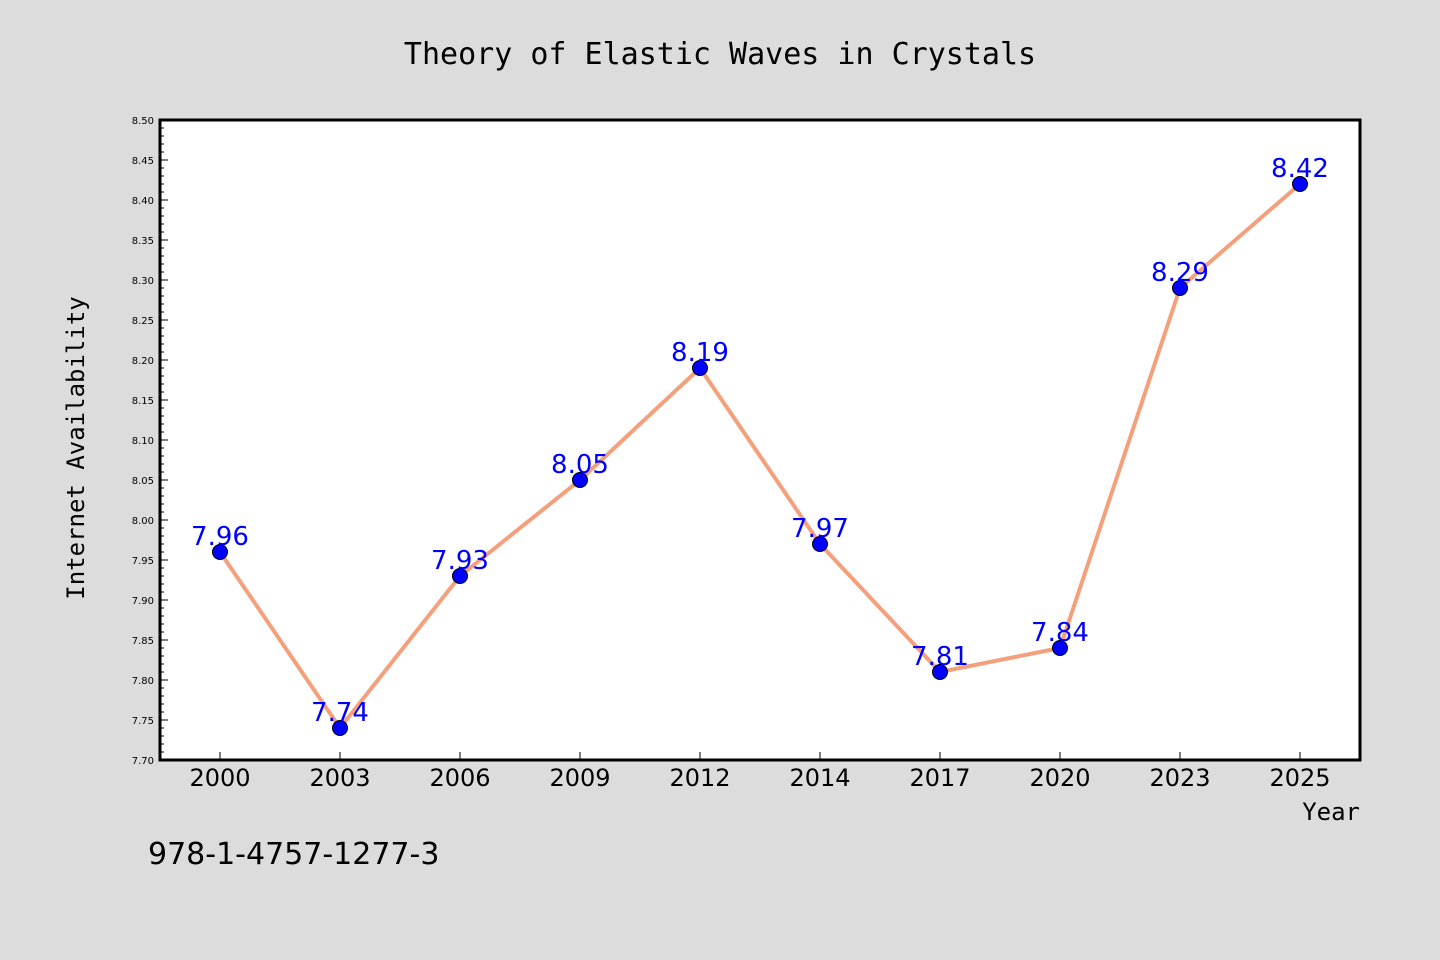 The height and width of the screenshot is (960, 1440). Describe the element at coordinates (1180, 273) in the screenshot. I see `data-label: 8.29` at that location.